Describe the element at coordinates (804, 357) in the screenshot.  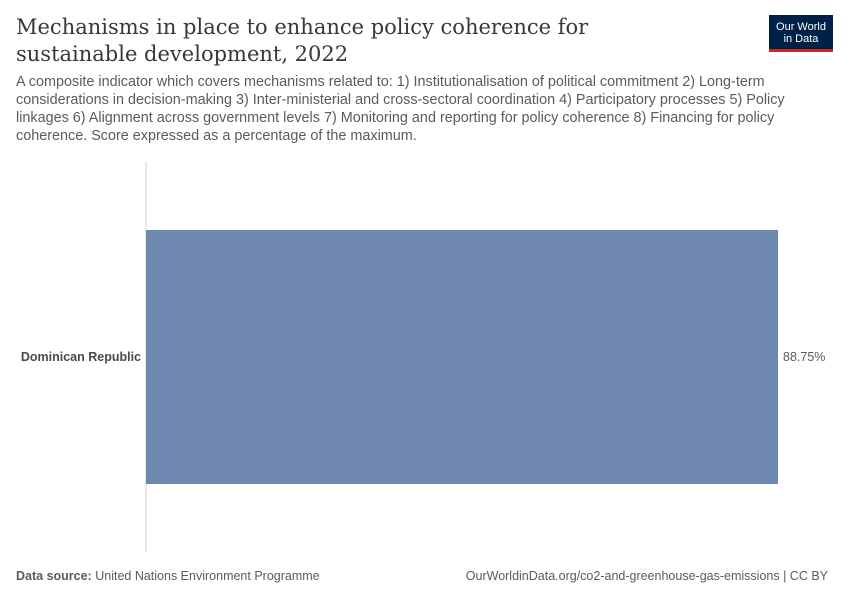
I see `value-label: 88.75%` at that location.